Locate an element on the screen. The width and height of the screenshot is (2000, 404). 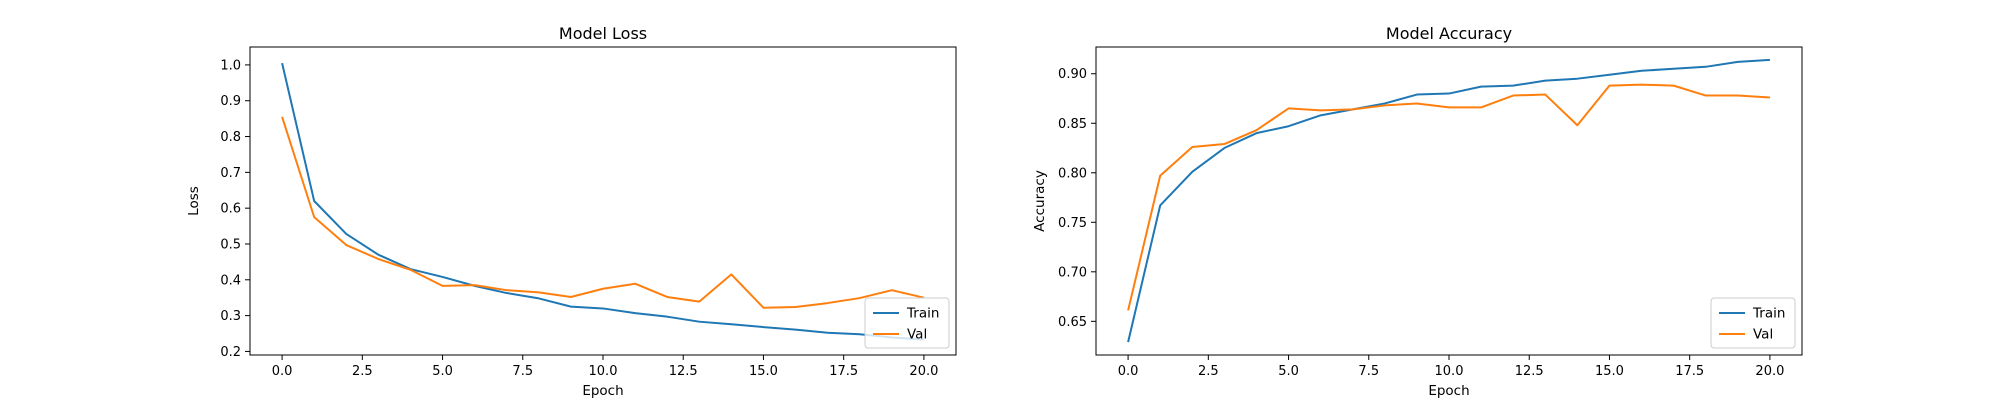
y-axis-label: Loss is located at coordinates (194, 201).